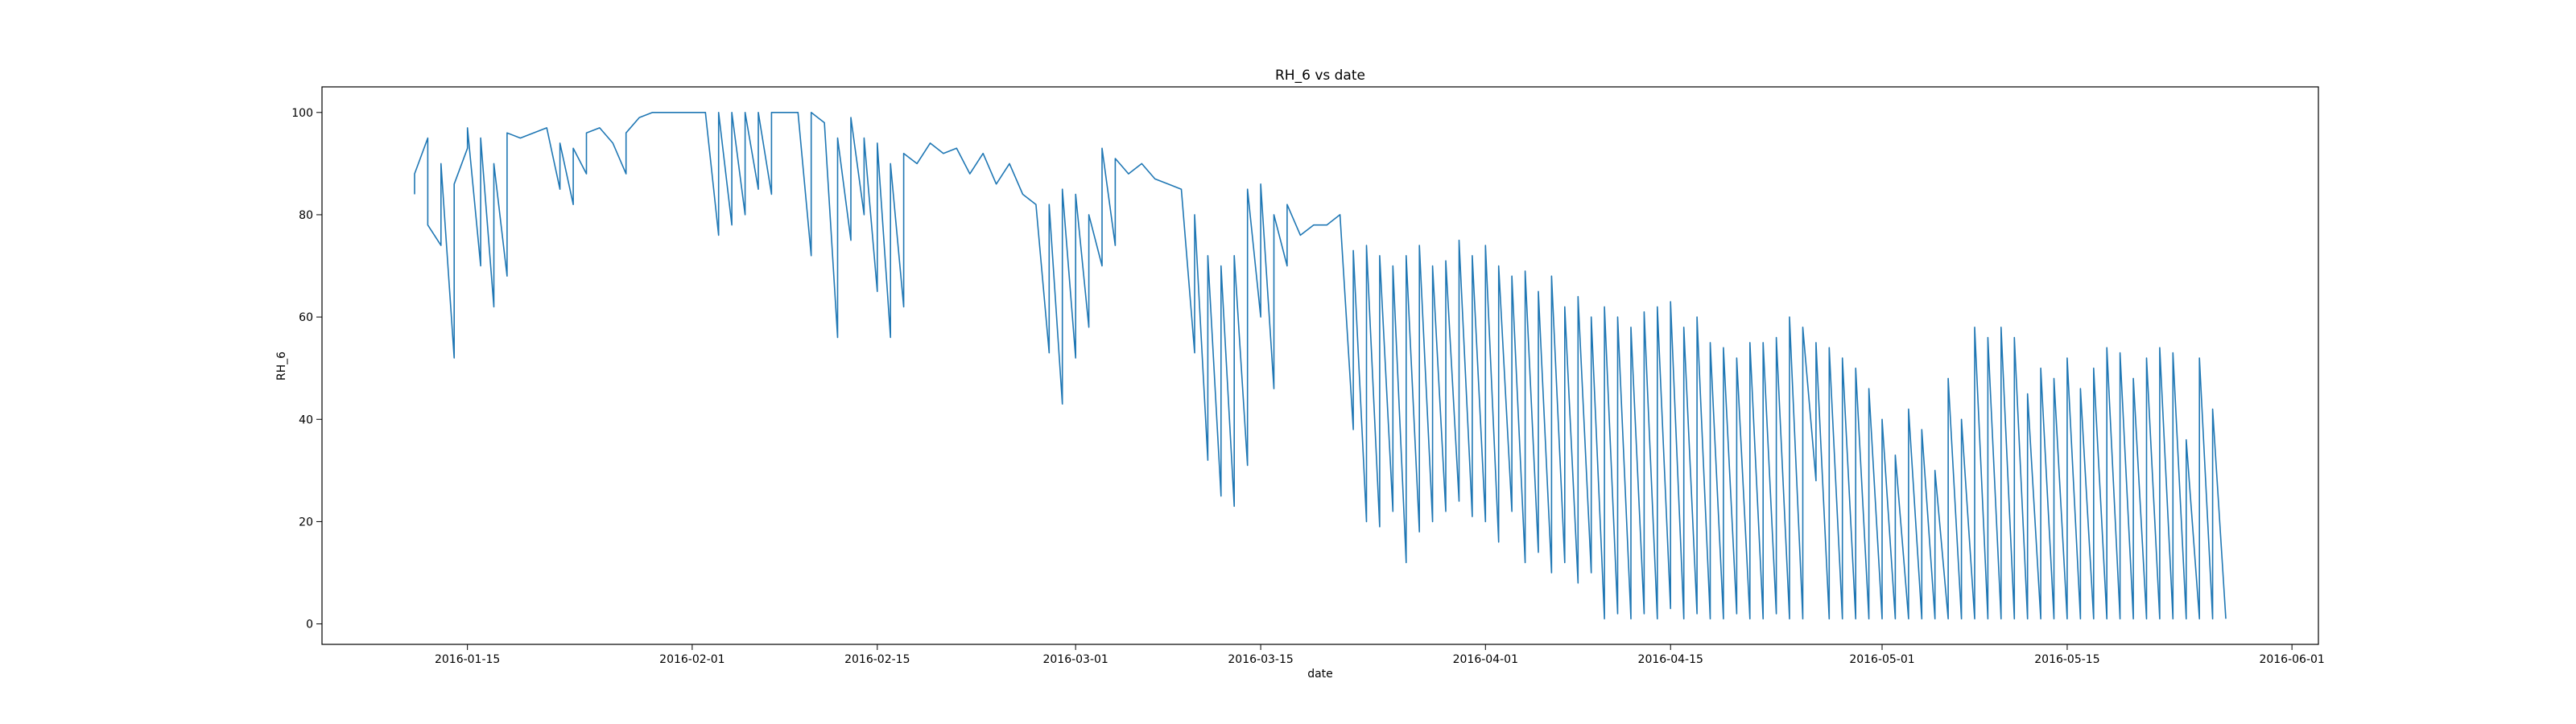 Image resolution: width=2576 pixels, height=724 pixels. What do you see at coordinates (1670, 659) in the screenshot?
I see `x-tick-label: 2016-04-15` at bounding box center [1670, 659].